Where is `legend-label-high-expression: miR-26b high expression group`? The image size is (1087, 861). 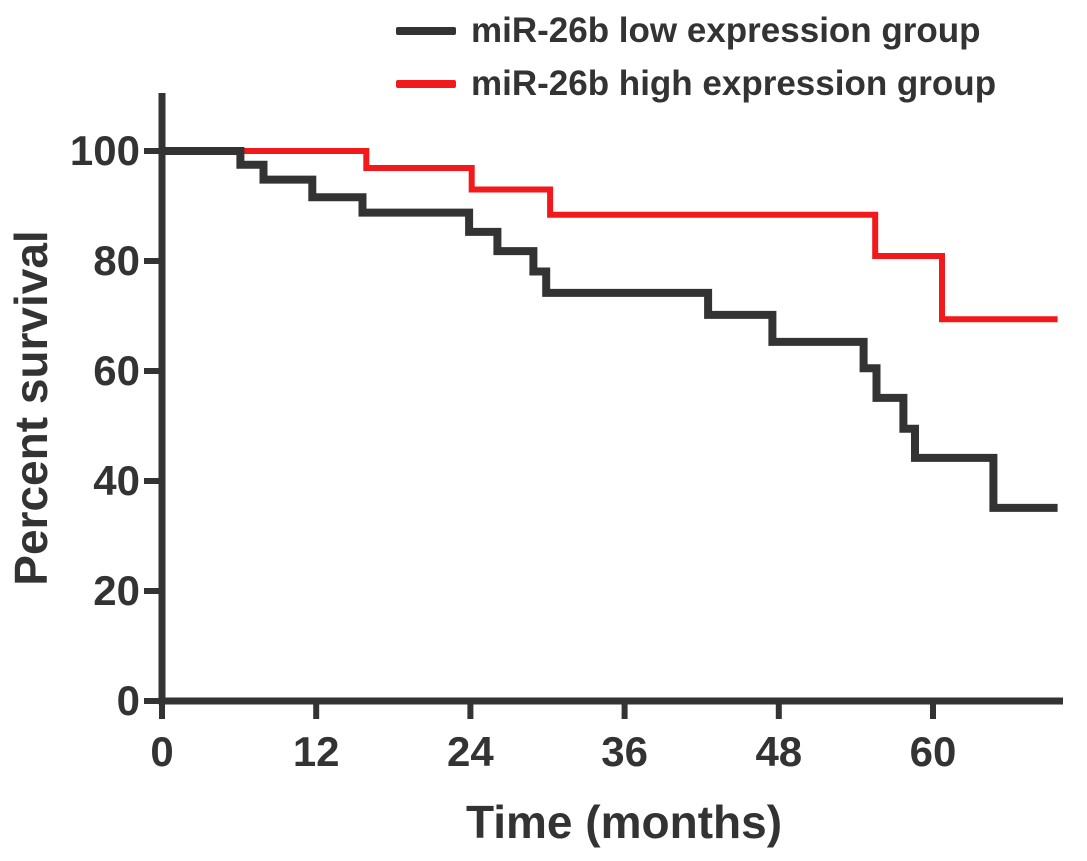
legend-label-high-expression: miR-26b high expression group is located at coordinates (734, 83).